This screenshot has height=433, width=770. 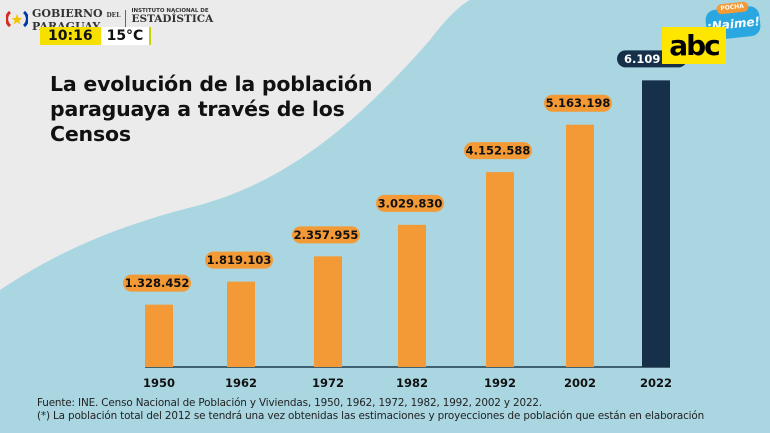 I want to click on value-label-1962: 1.819.103, so click(x=239, y=260).